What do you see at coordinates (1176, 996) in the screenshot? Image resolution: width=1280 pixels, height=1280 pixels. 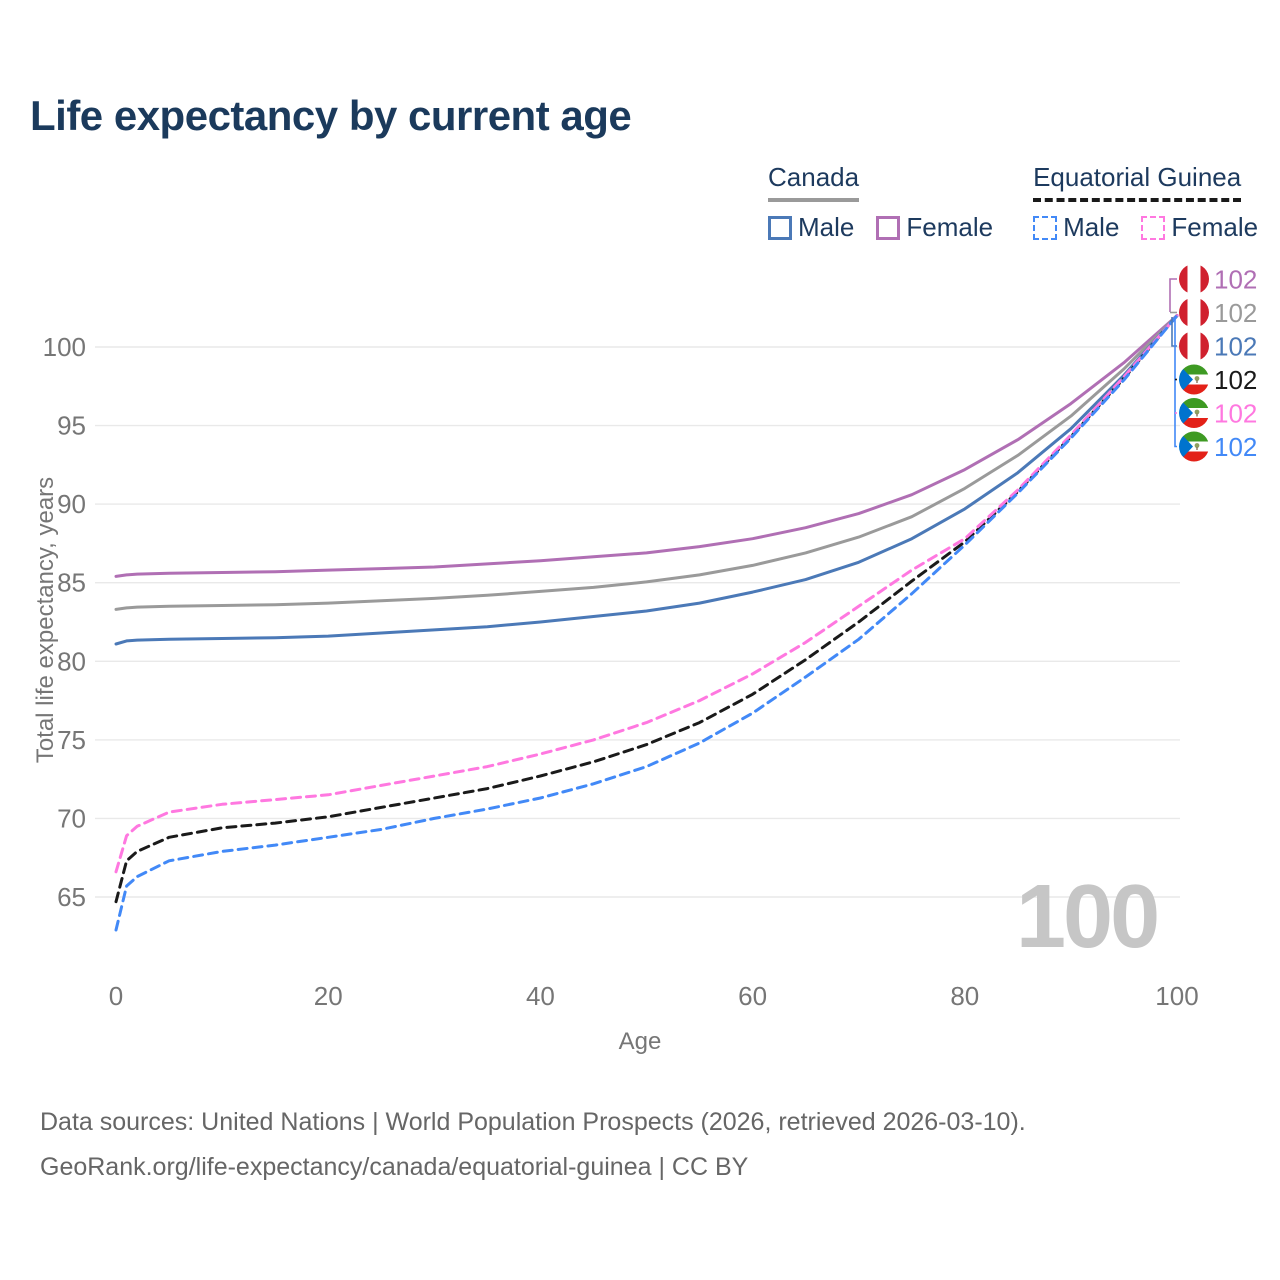 I see `x-tick-label: 100` at bounding box center [1176, 996].